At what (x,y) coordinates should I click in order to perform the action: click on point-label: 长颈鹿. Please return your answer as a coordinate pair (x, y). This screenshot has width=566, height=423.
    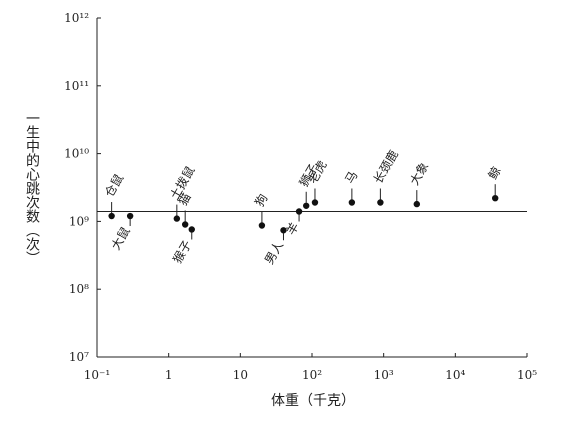
    Looking at the image, I should click on (385, 166).